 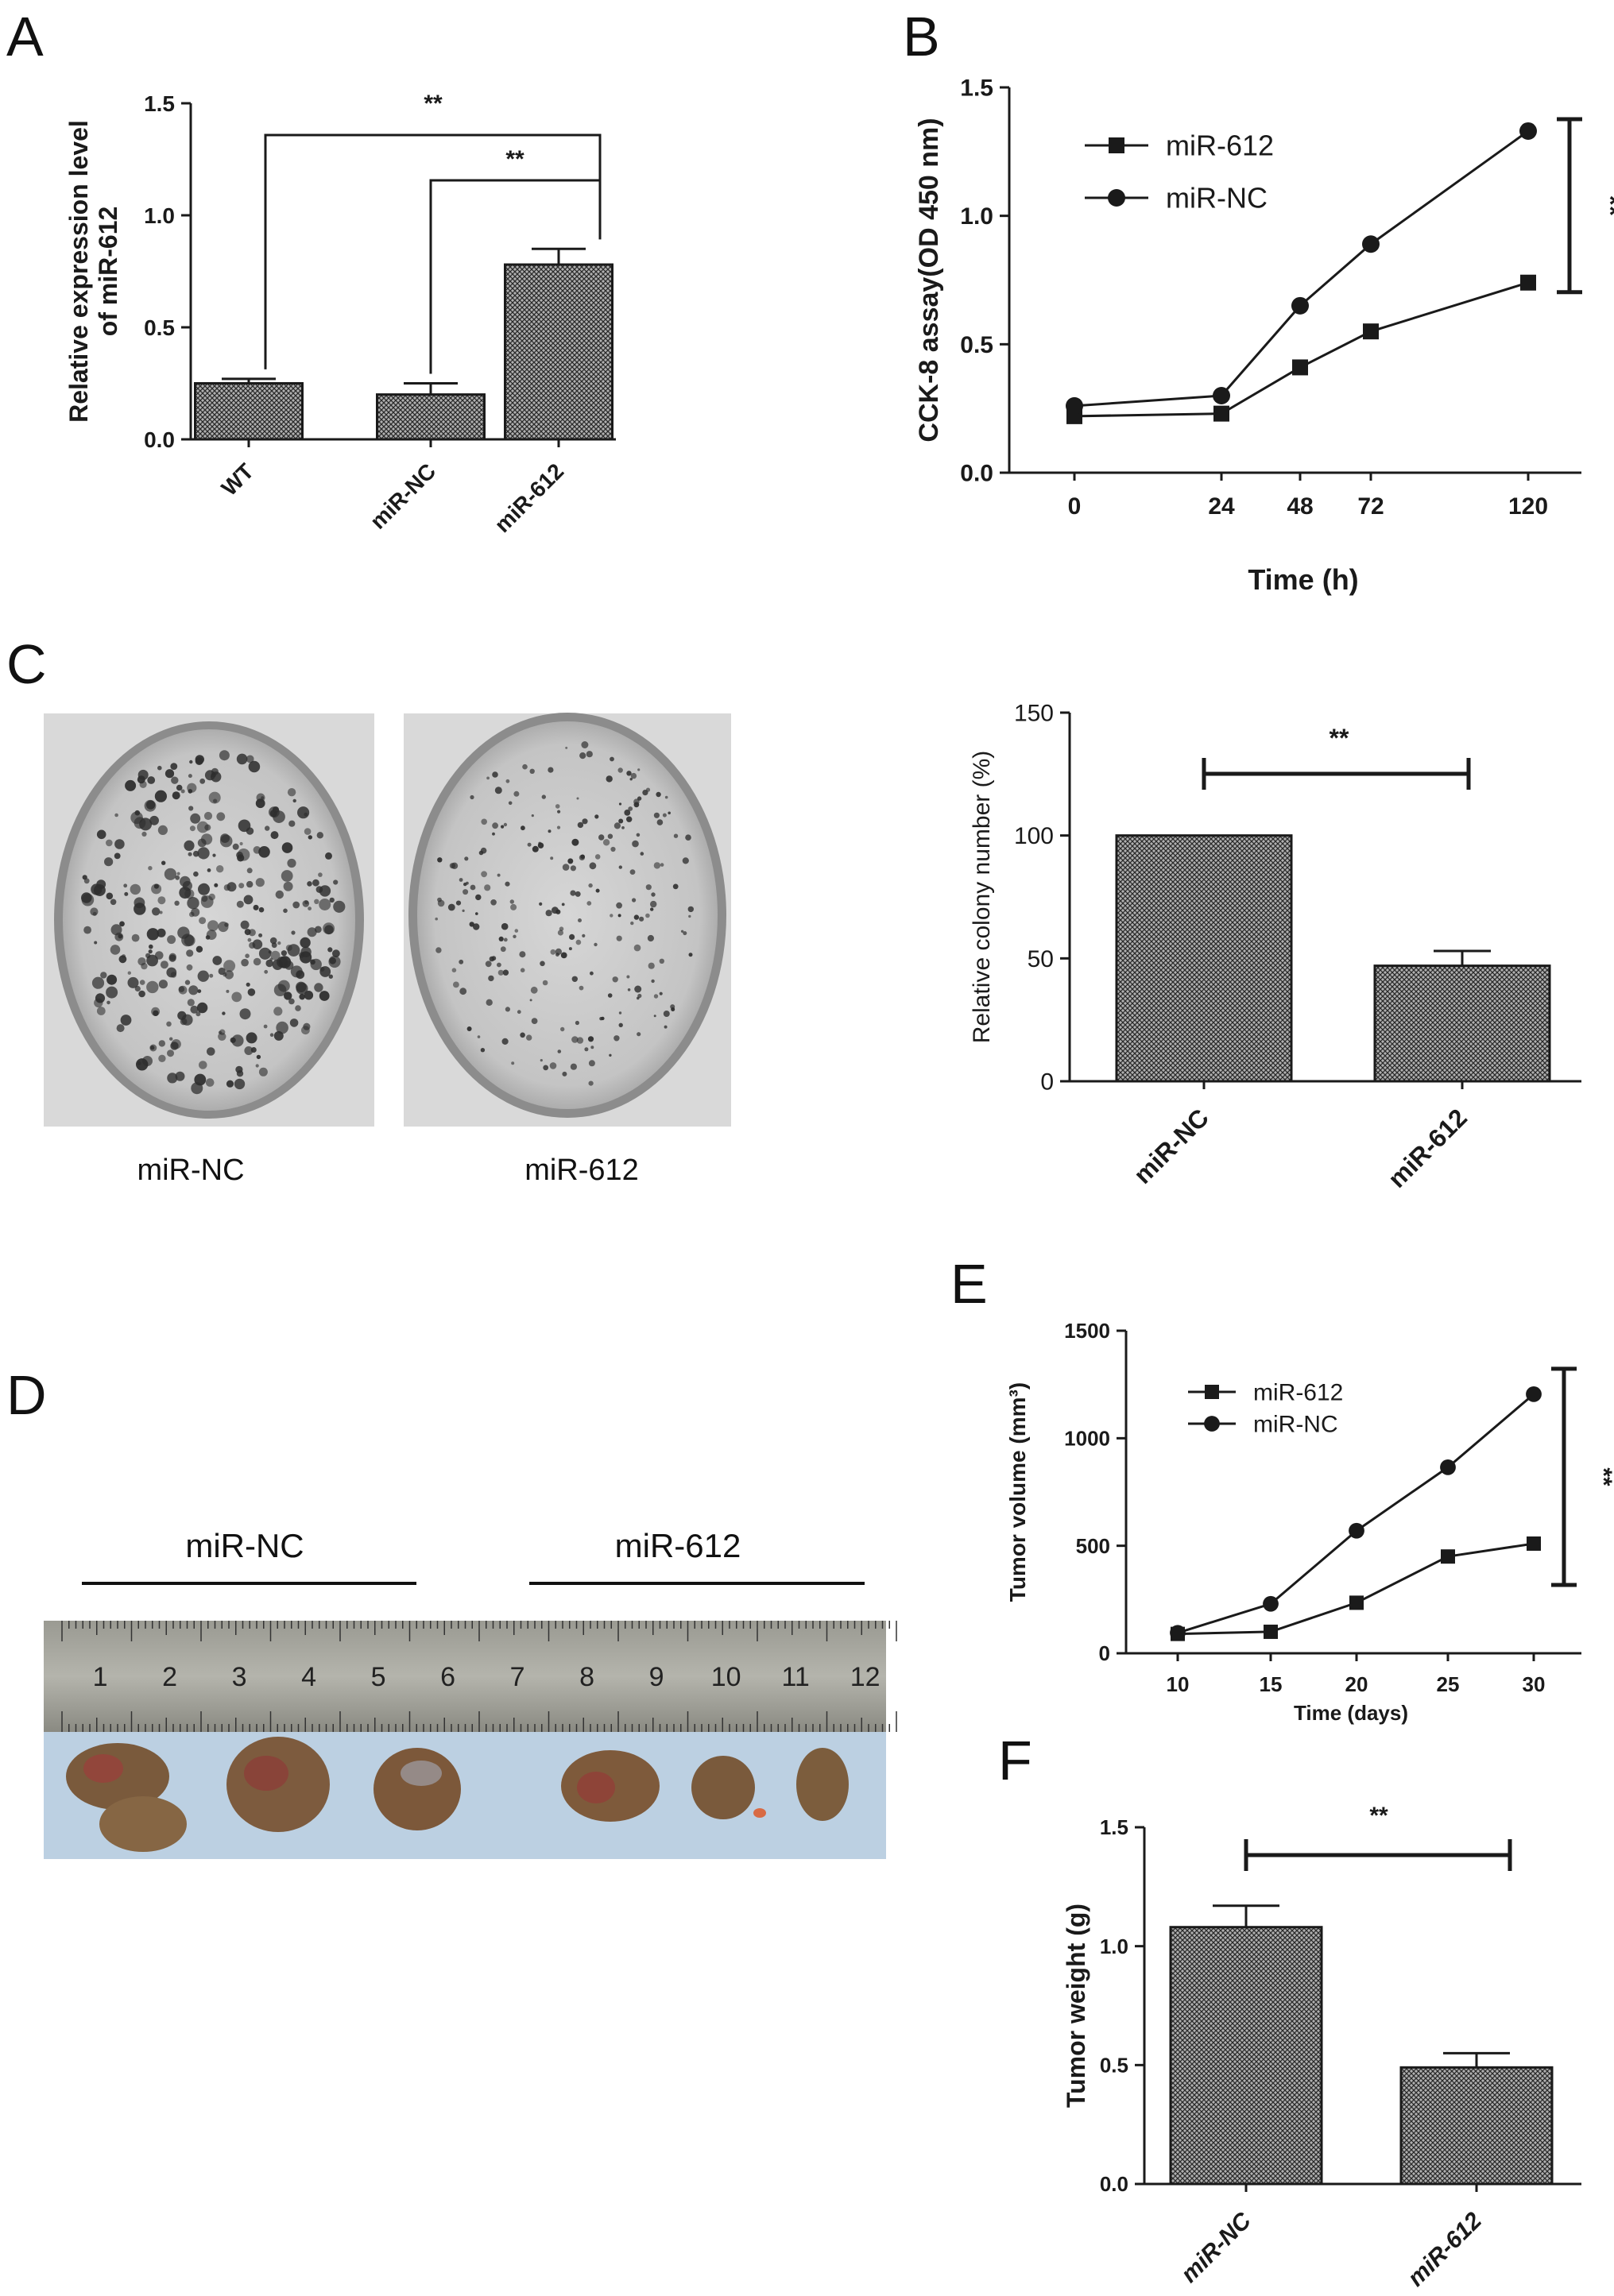 What do you see at coordinates (1034, 836) in the screenshot?
I see `y-tick-label-C-2: 100` at bounding box center [1034, 836].